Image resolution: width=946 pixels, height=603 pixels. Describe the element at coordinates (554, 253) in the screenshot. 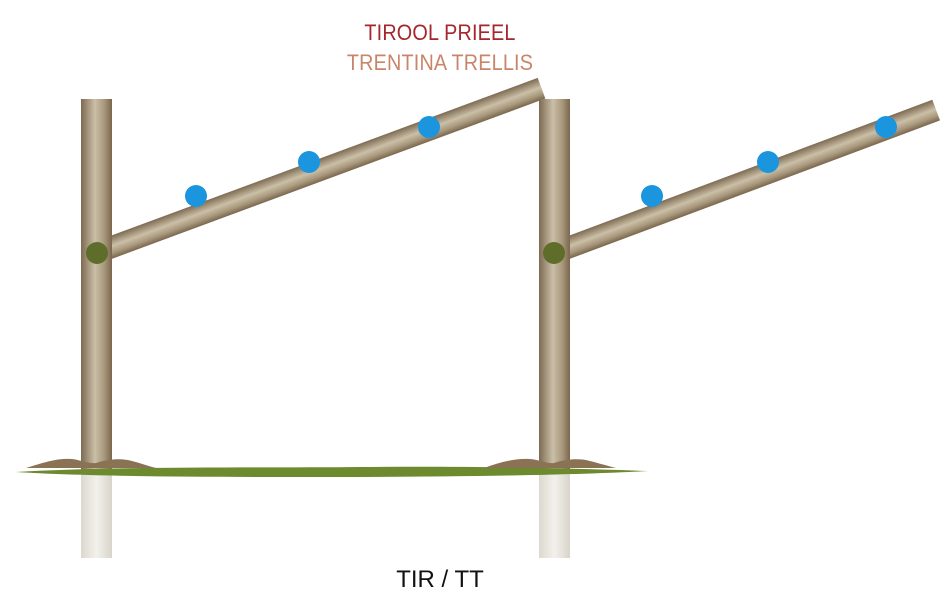

I see `joint-marker-right` at that location.